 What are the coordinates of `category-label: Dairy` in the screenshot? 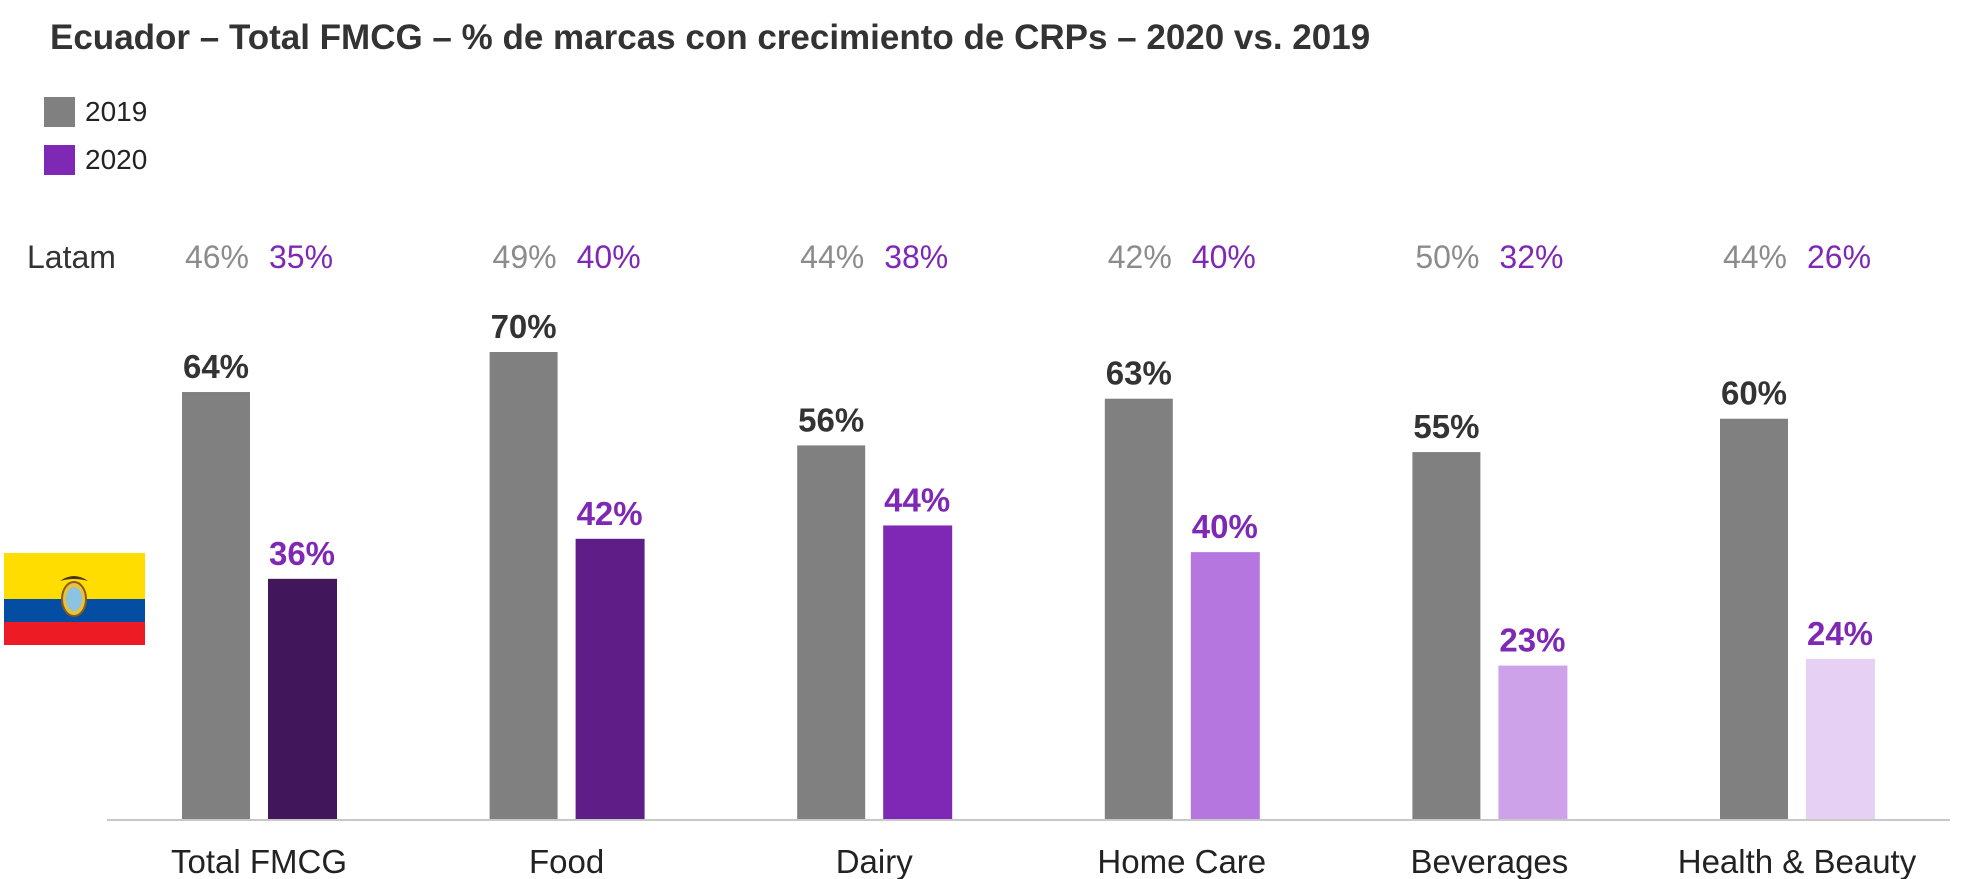 It's located at (875, 861).